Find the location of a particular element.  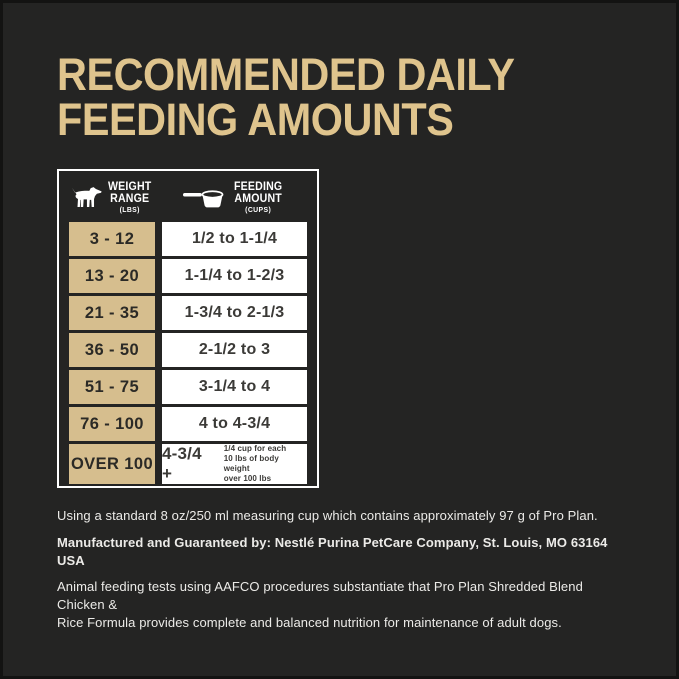

feeding-label-line1: FEEDING is located at coordinates (258, 187).